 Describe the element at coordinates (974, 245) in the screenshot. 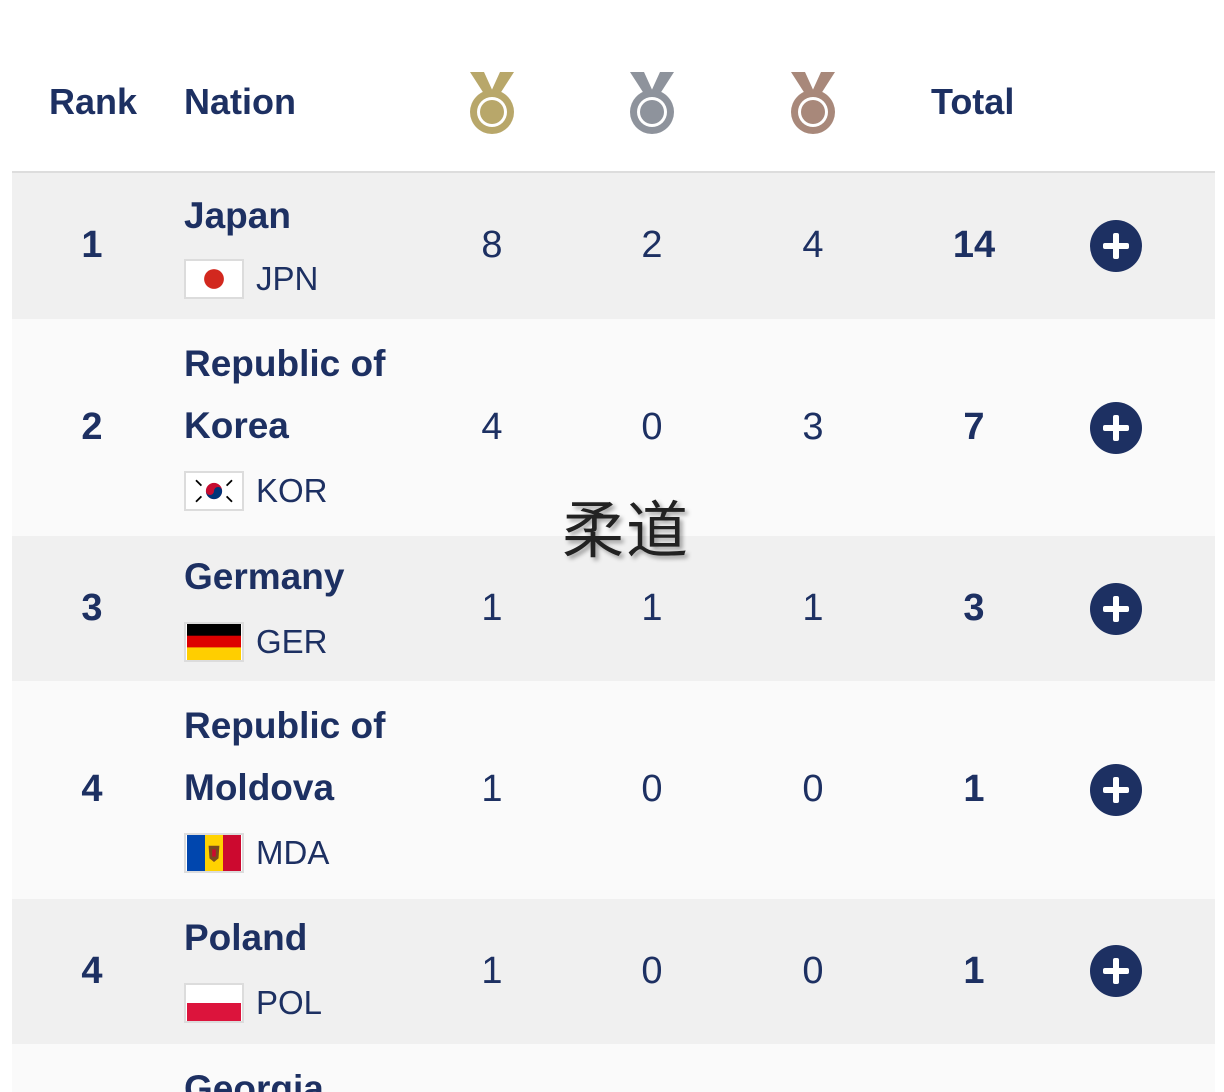

I see `total-count: 14` at that location.